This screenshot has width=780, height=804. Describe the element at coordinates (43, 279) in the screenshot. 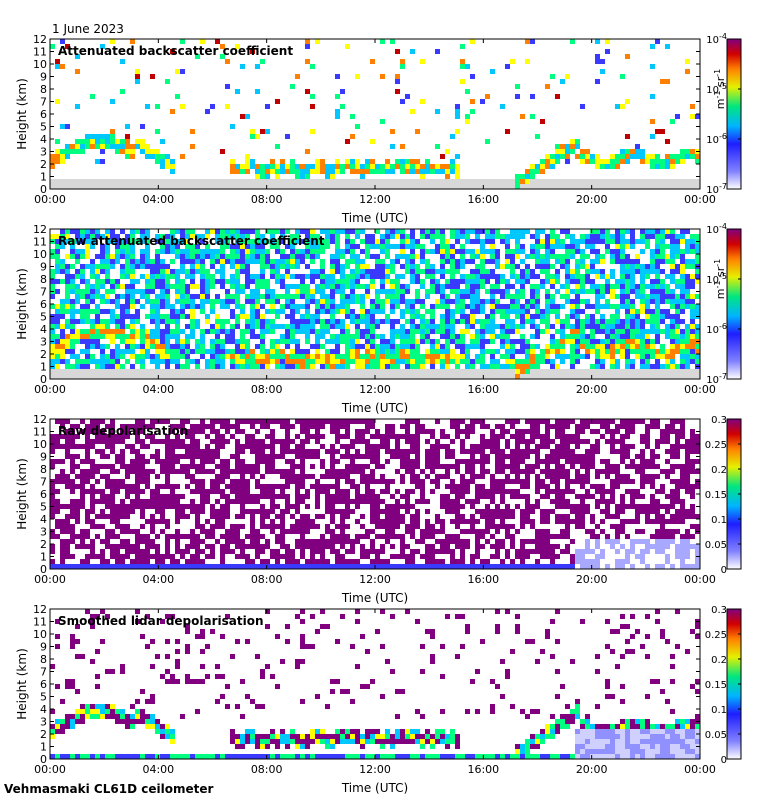

I see `y-tick-label: 8` at that location.